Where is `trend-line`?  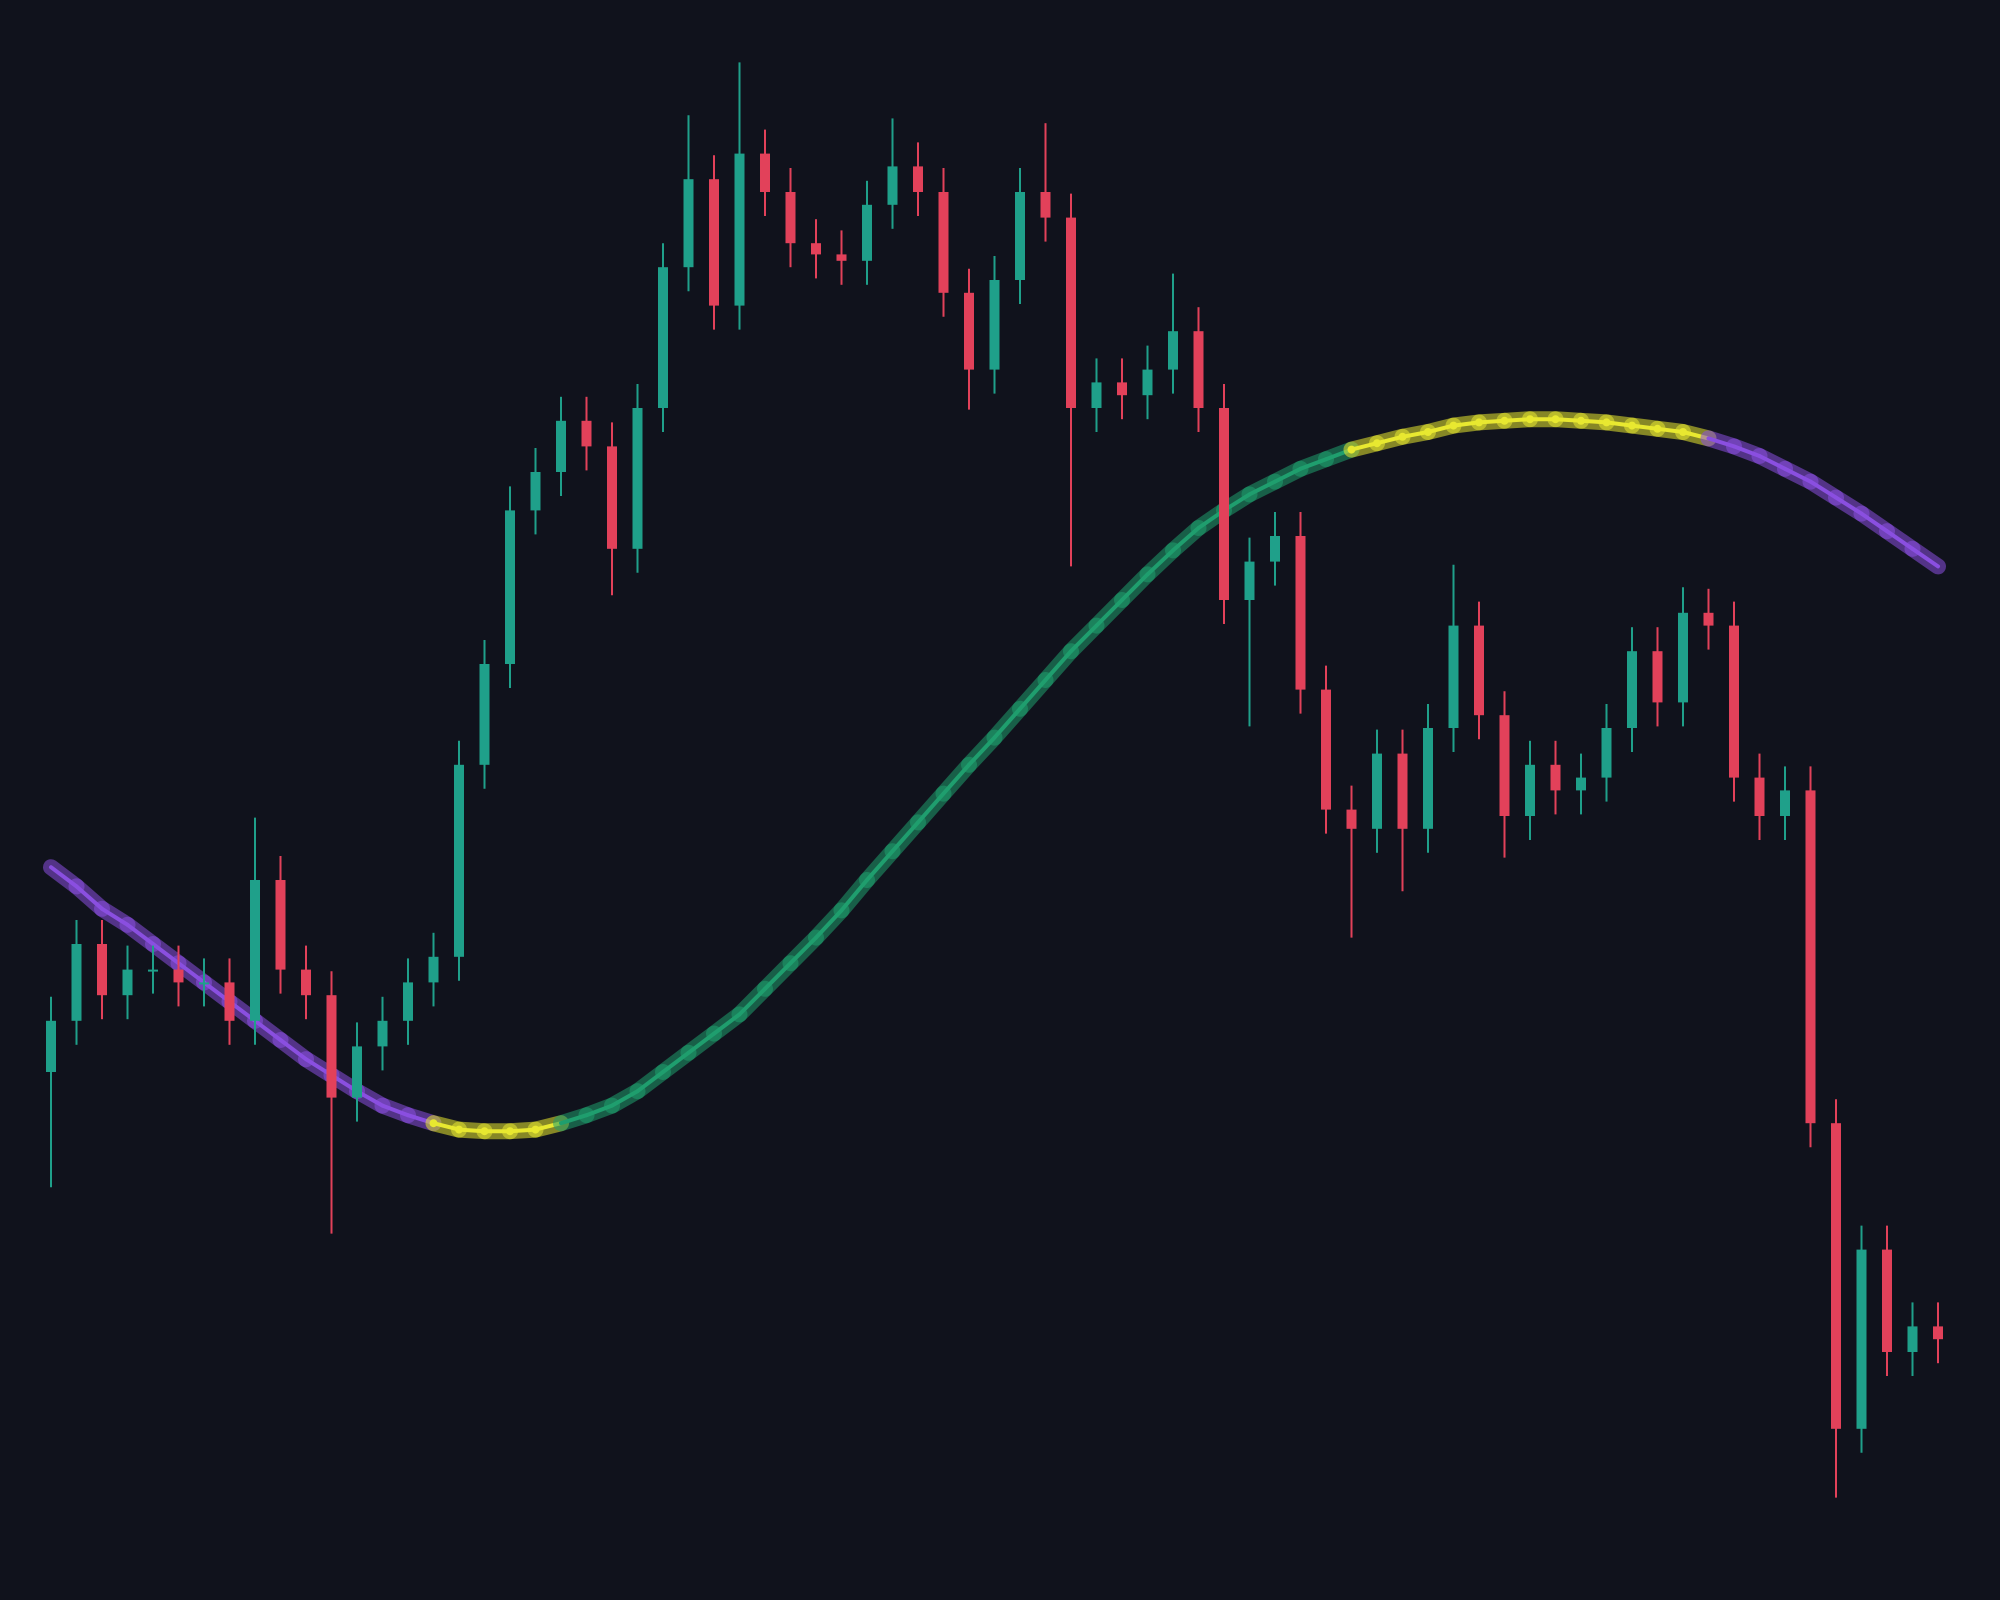
trend-line is located at coordinates (1925, 557).